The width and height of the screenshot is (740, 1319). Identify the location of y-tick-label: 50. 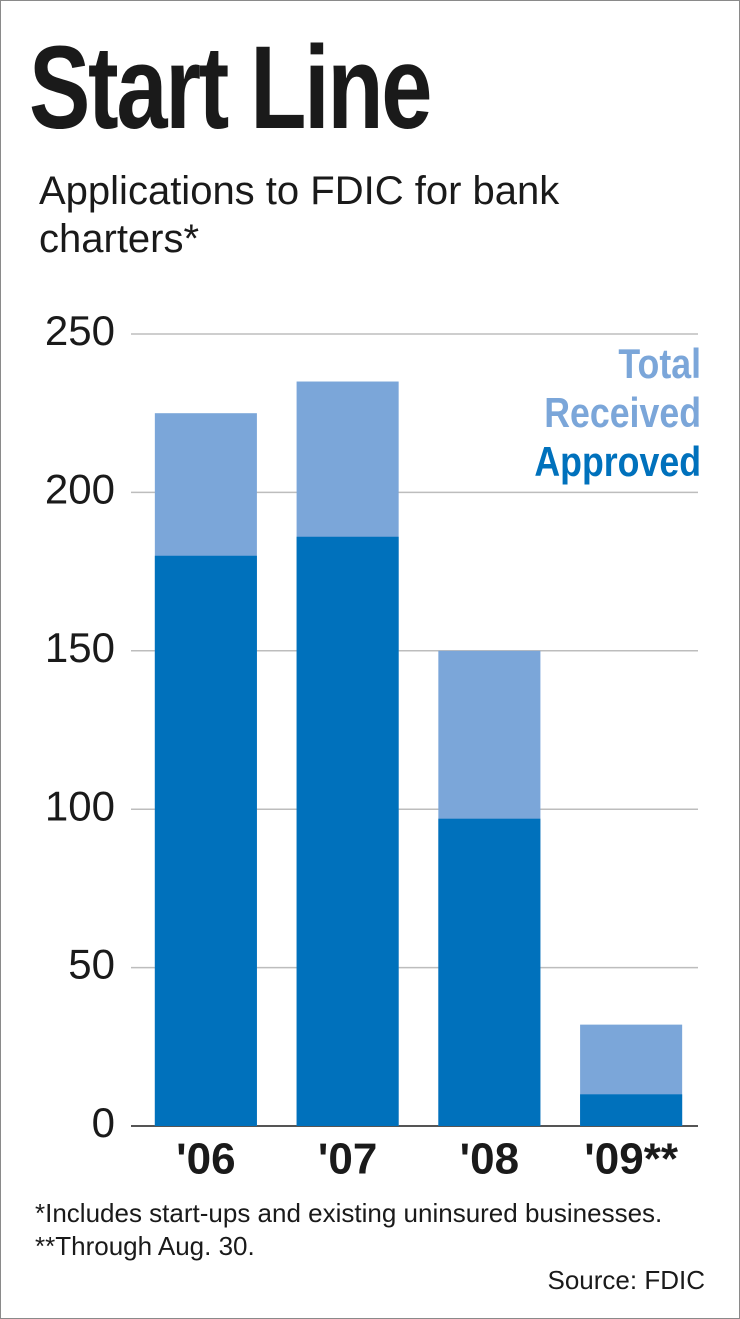
(91, 964).